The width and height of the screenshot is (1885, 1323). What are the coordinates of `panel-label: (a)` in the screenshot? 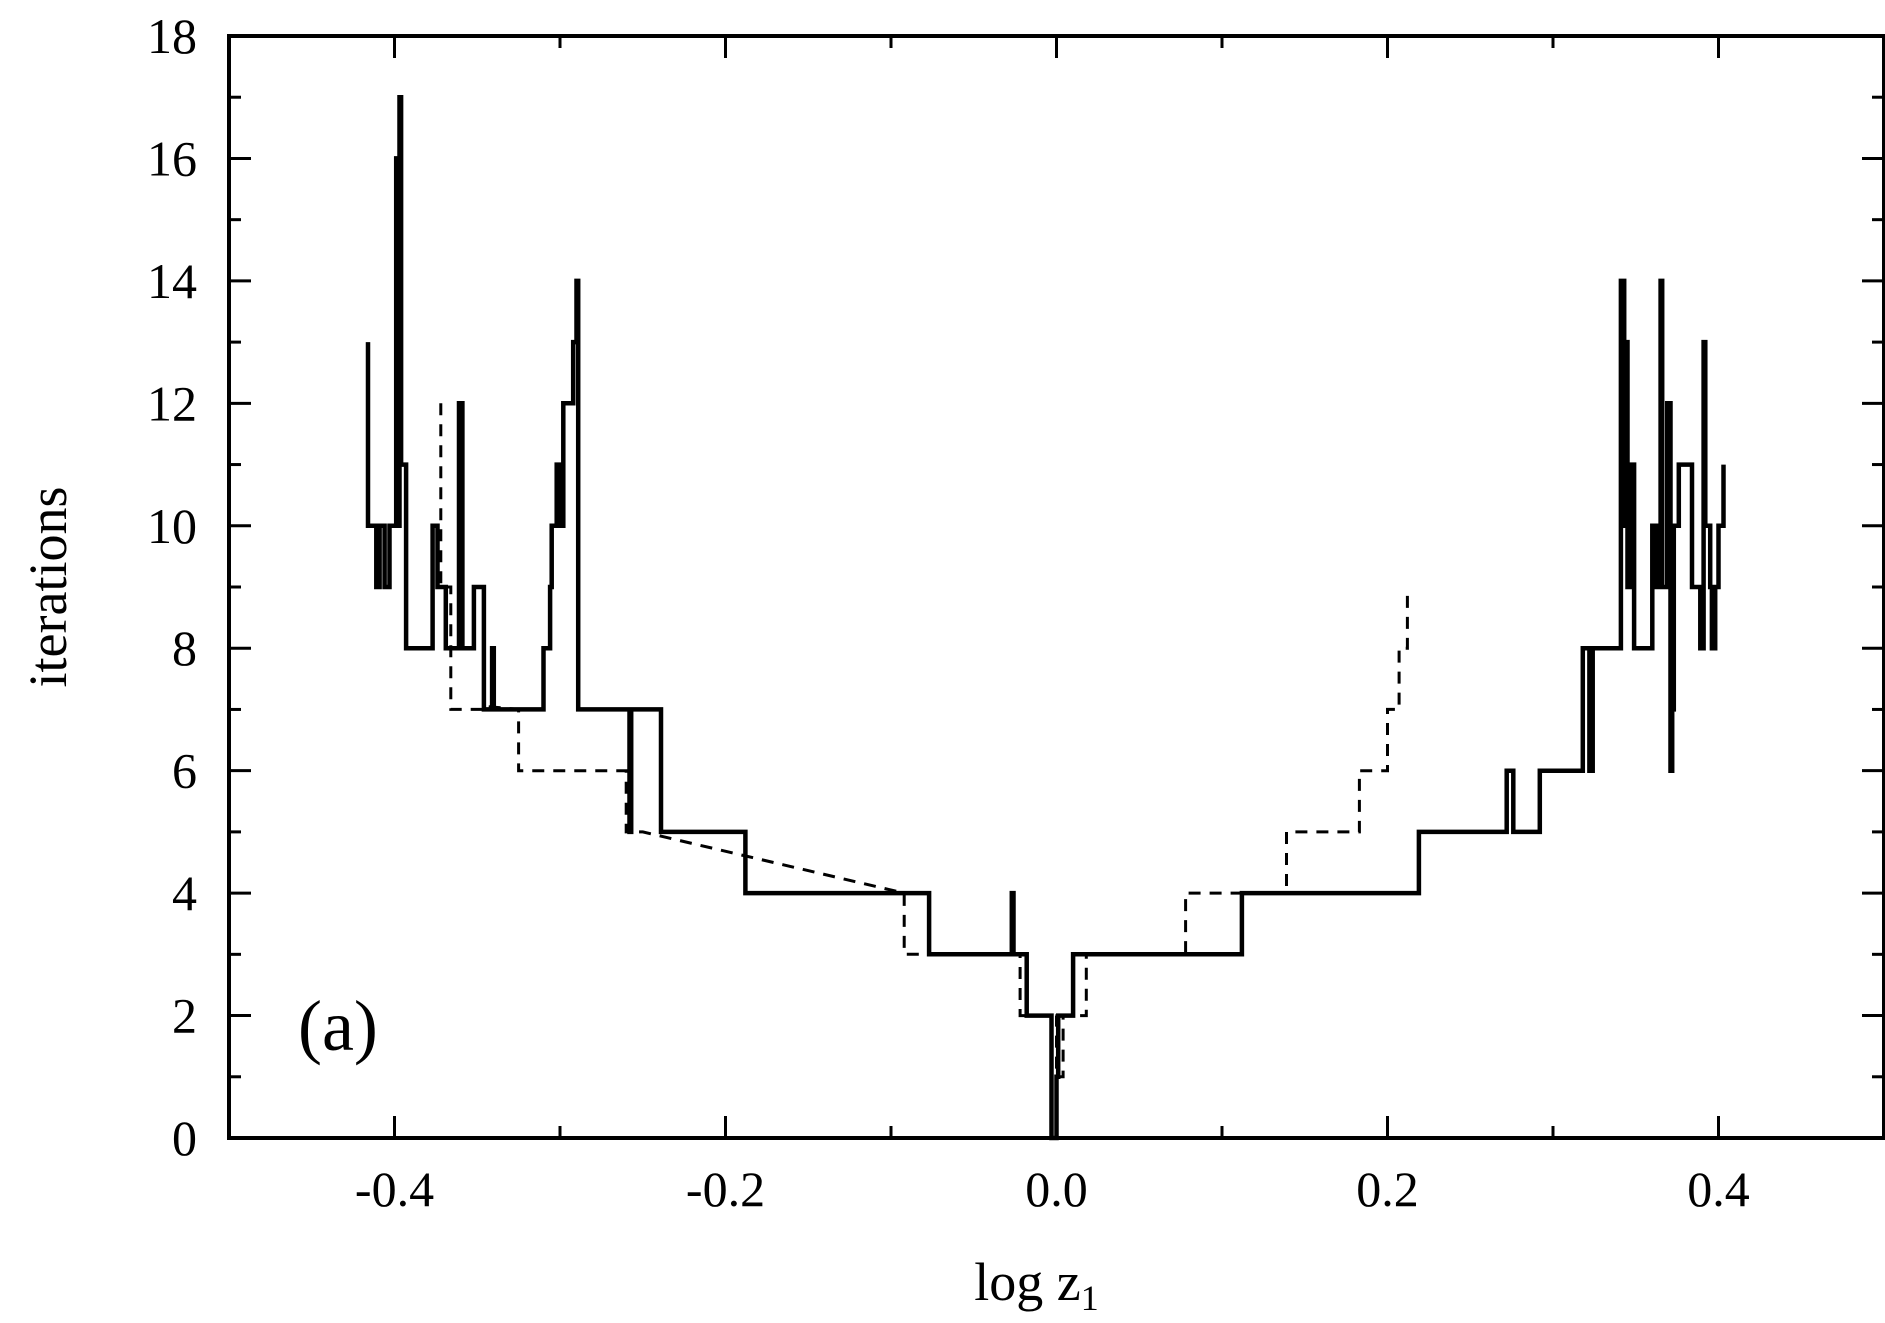 It's located at (338, 1026).